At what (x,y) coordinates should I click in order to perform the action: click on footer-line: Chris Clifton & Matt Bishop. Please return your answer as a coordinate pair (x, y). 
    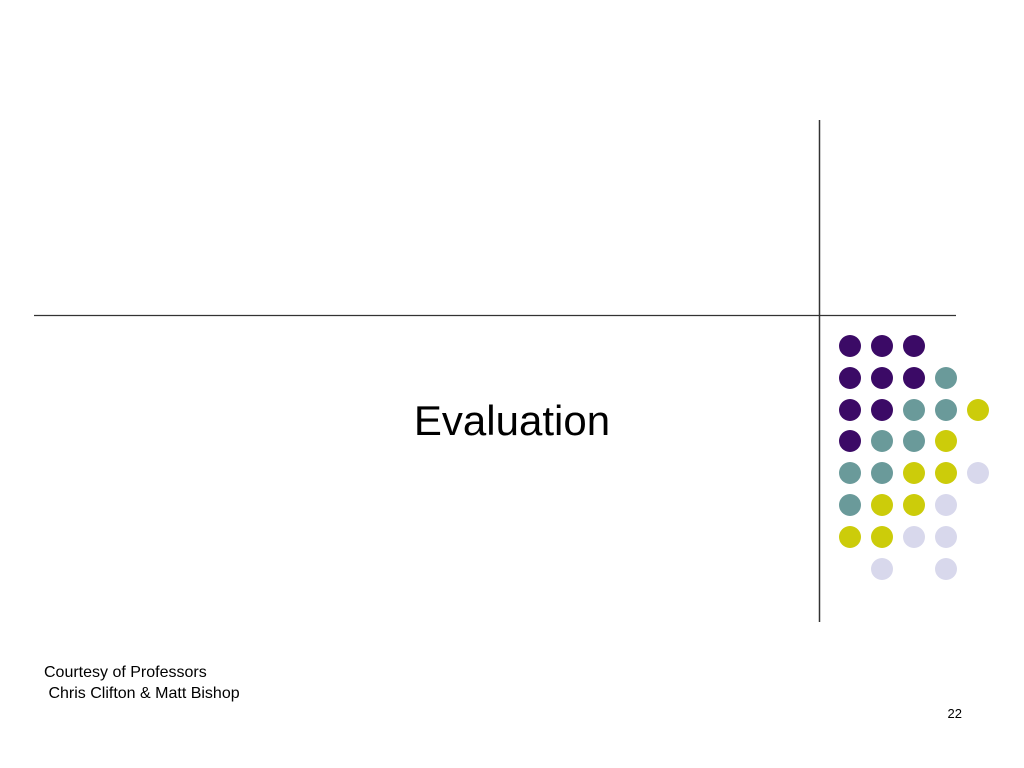
    Looking at the image, I should click on (142, 693).